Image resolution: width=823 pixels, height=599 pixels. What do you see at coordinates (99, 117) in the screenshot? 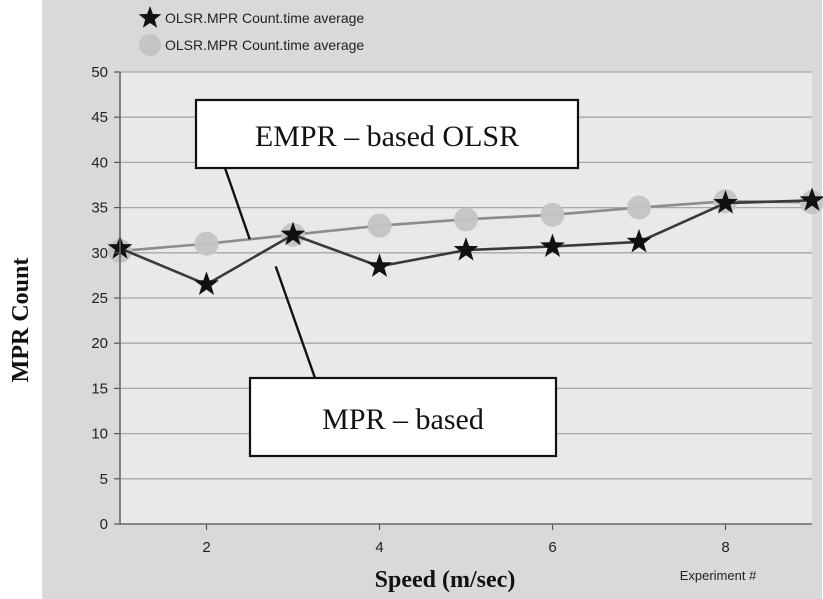
I see `y-tick-label: 45` at bounding box center [99, 117].